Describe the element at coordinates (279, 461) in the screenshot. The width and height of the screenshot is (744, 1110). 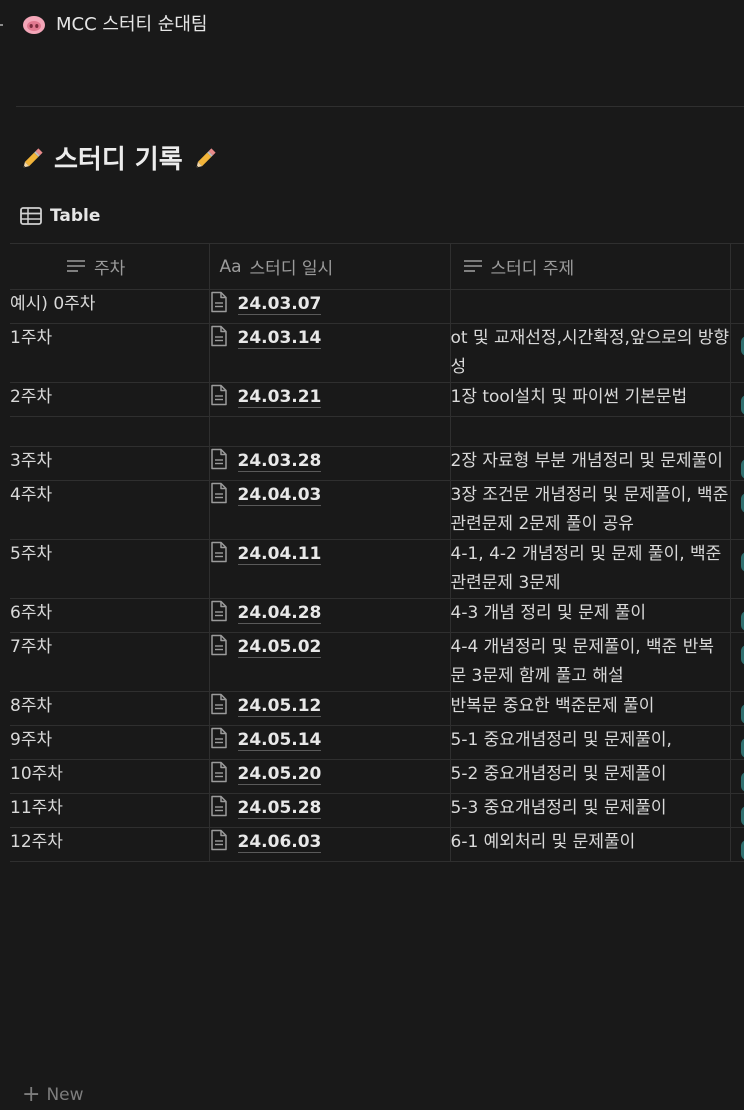
I see `date-link: 24.03.28` at that location.